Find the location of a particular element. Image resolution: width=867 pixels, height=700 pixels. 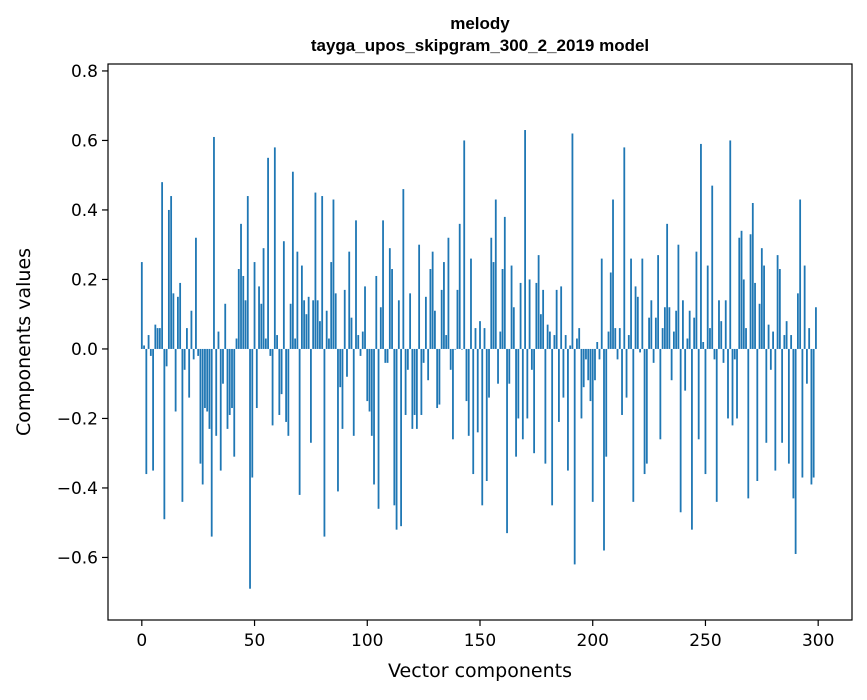

y-tick-label: 0.0 is located at coordinates (84, 350).